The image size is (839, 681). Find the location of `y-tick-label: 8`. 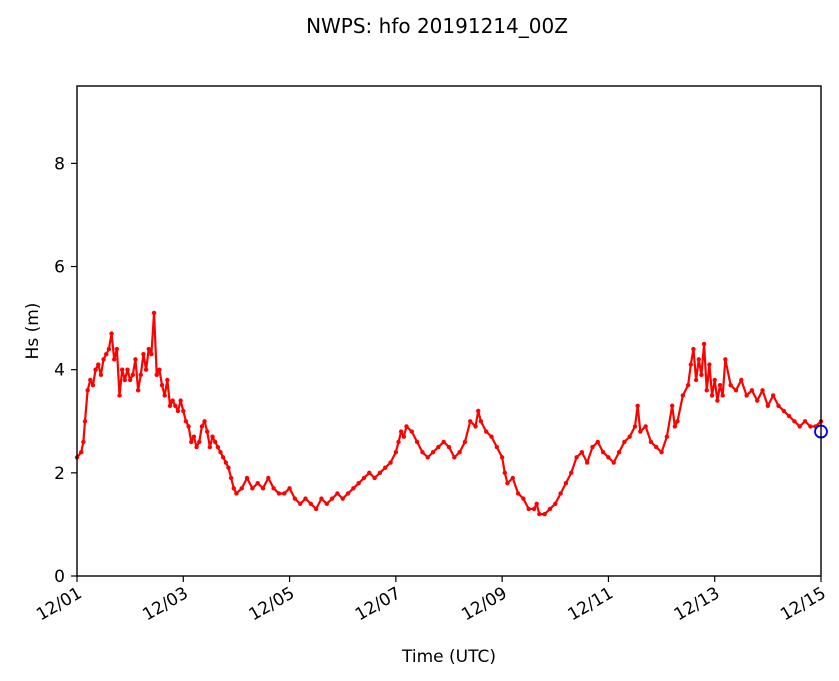

y-tick-label: 8 is located at coordinates (59, 164).